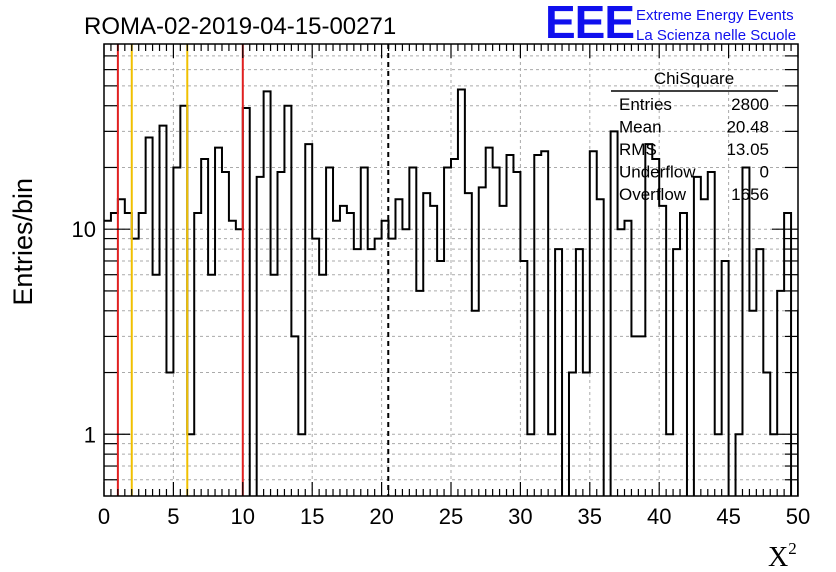  What do you see at coordinates (240, 26) in the screenshot?
I see `chart-title: ROMA-02-2019-04-15-00271` at bounding box center [240, 26].